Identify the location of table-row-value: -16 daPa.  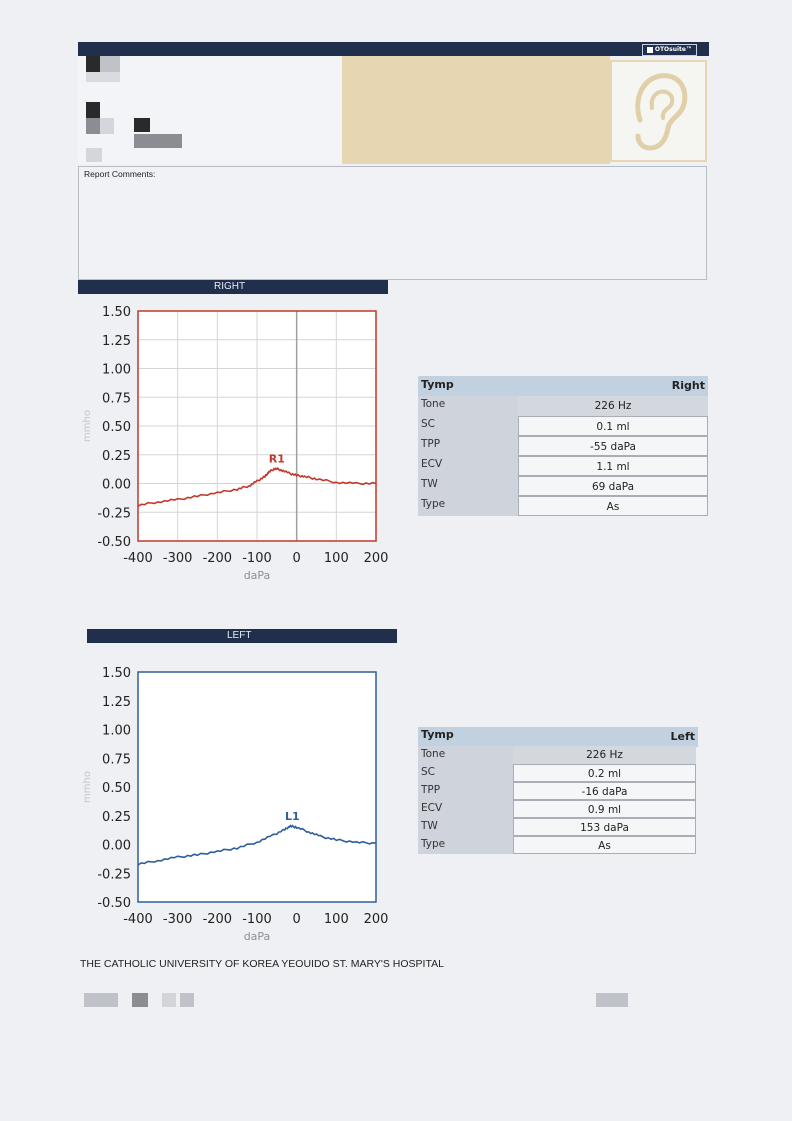
(604, 791).